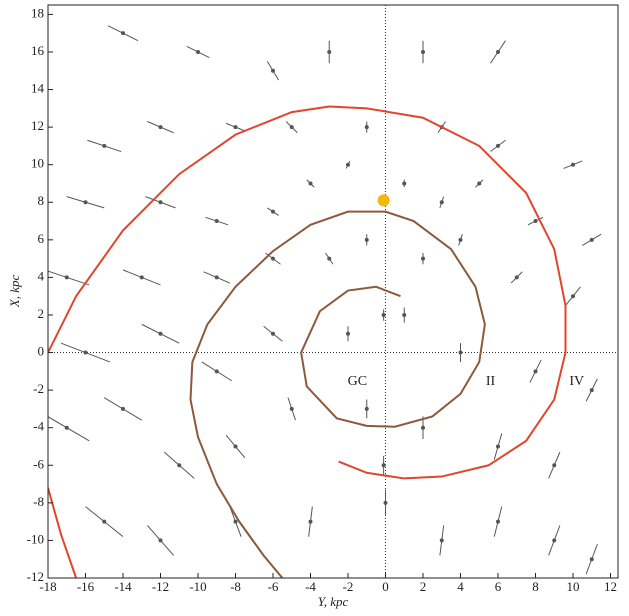 The height and width of the screenshot is (616, 629). I want to click on y-tick-label: 12, so click(37, 125).